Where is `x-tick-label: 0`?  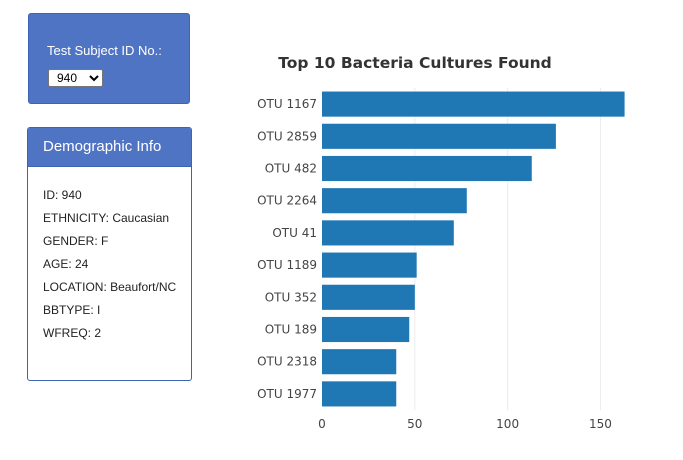
x-tick-label: 0 is located at coordinates (322, 424).